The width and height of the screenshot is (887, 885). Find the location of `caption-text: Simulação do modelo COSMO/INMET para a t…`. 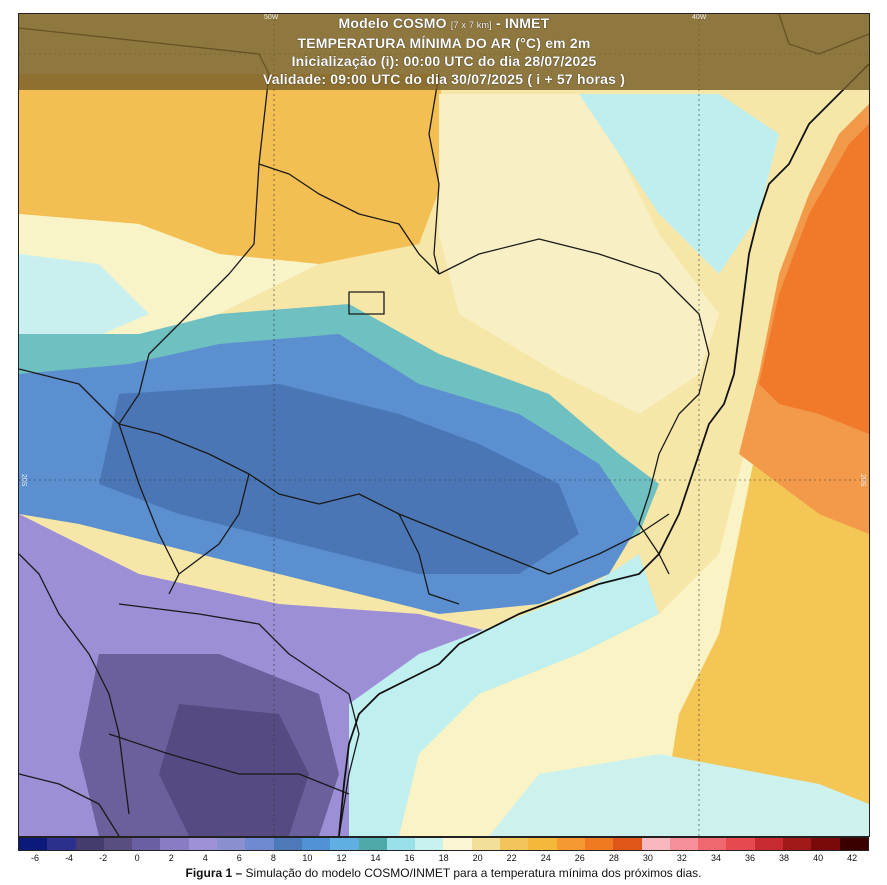

caption-text: Simulação do modelo COSMO/INMET para a t… is located at coordinates (472, 873).